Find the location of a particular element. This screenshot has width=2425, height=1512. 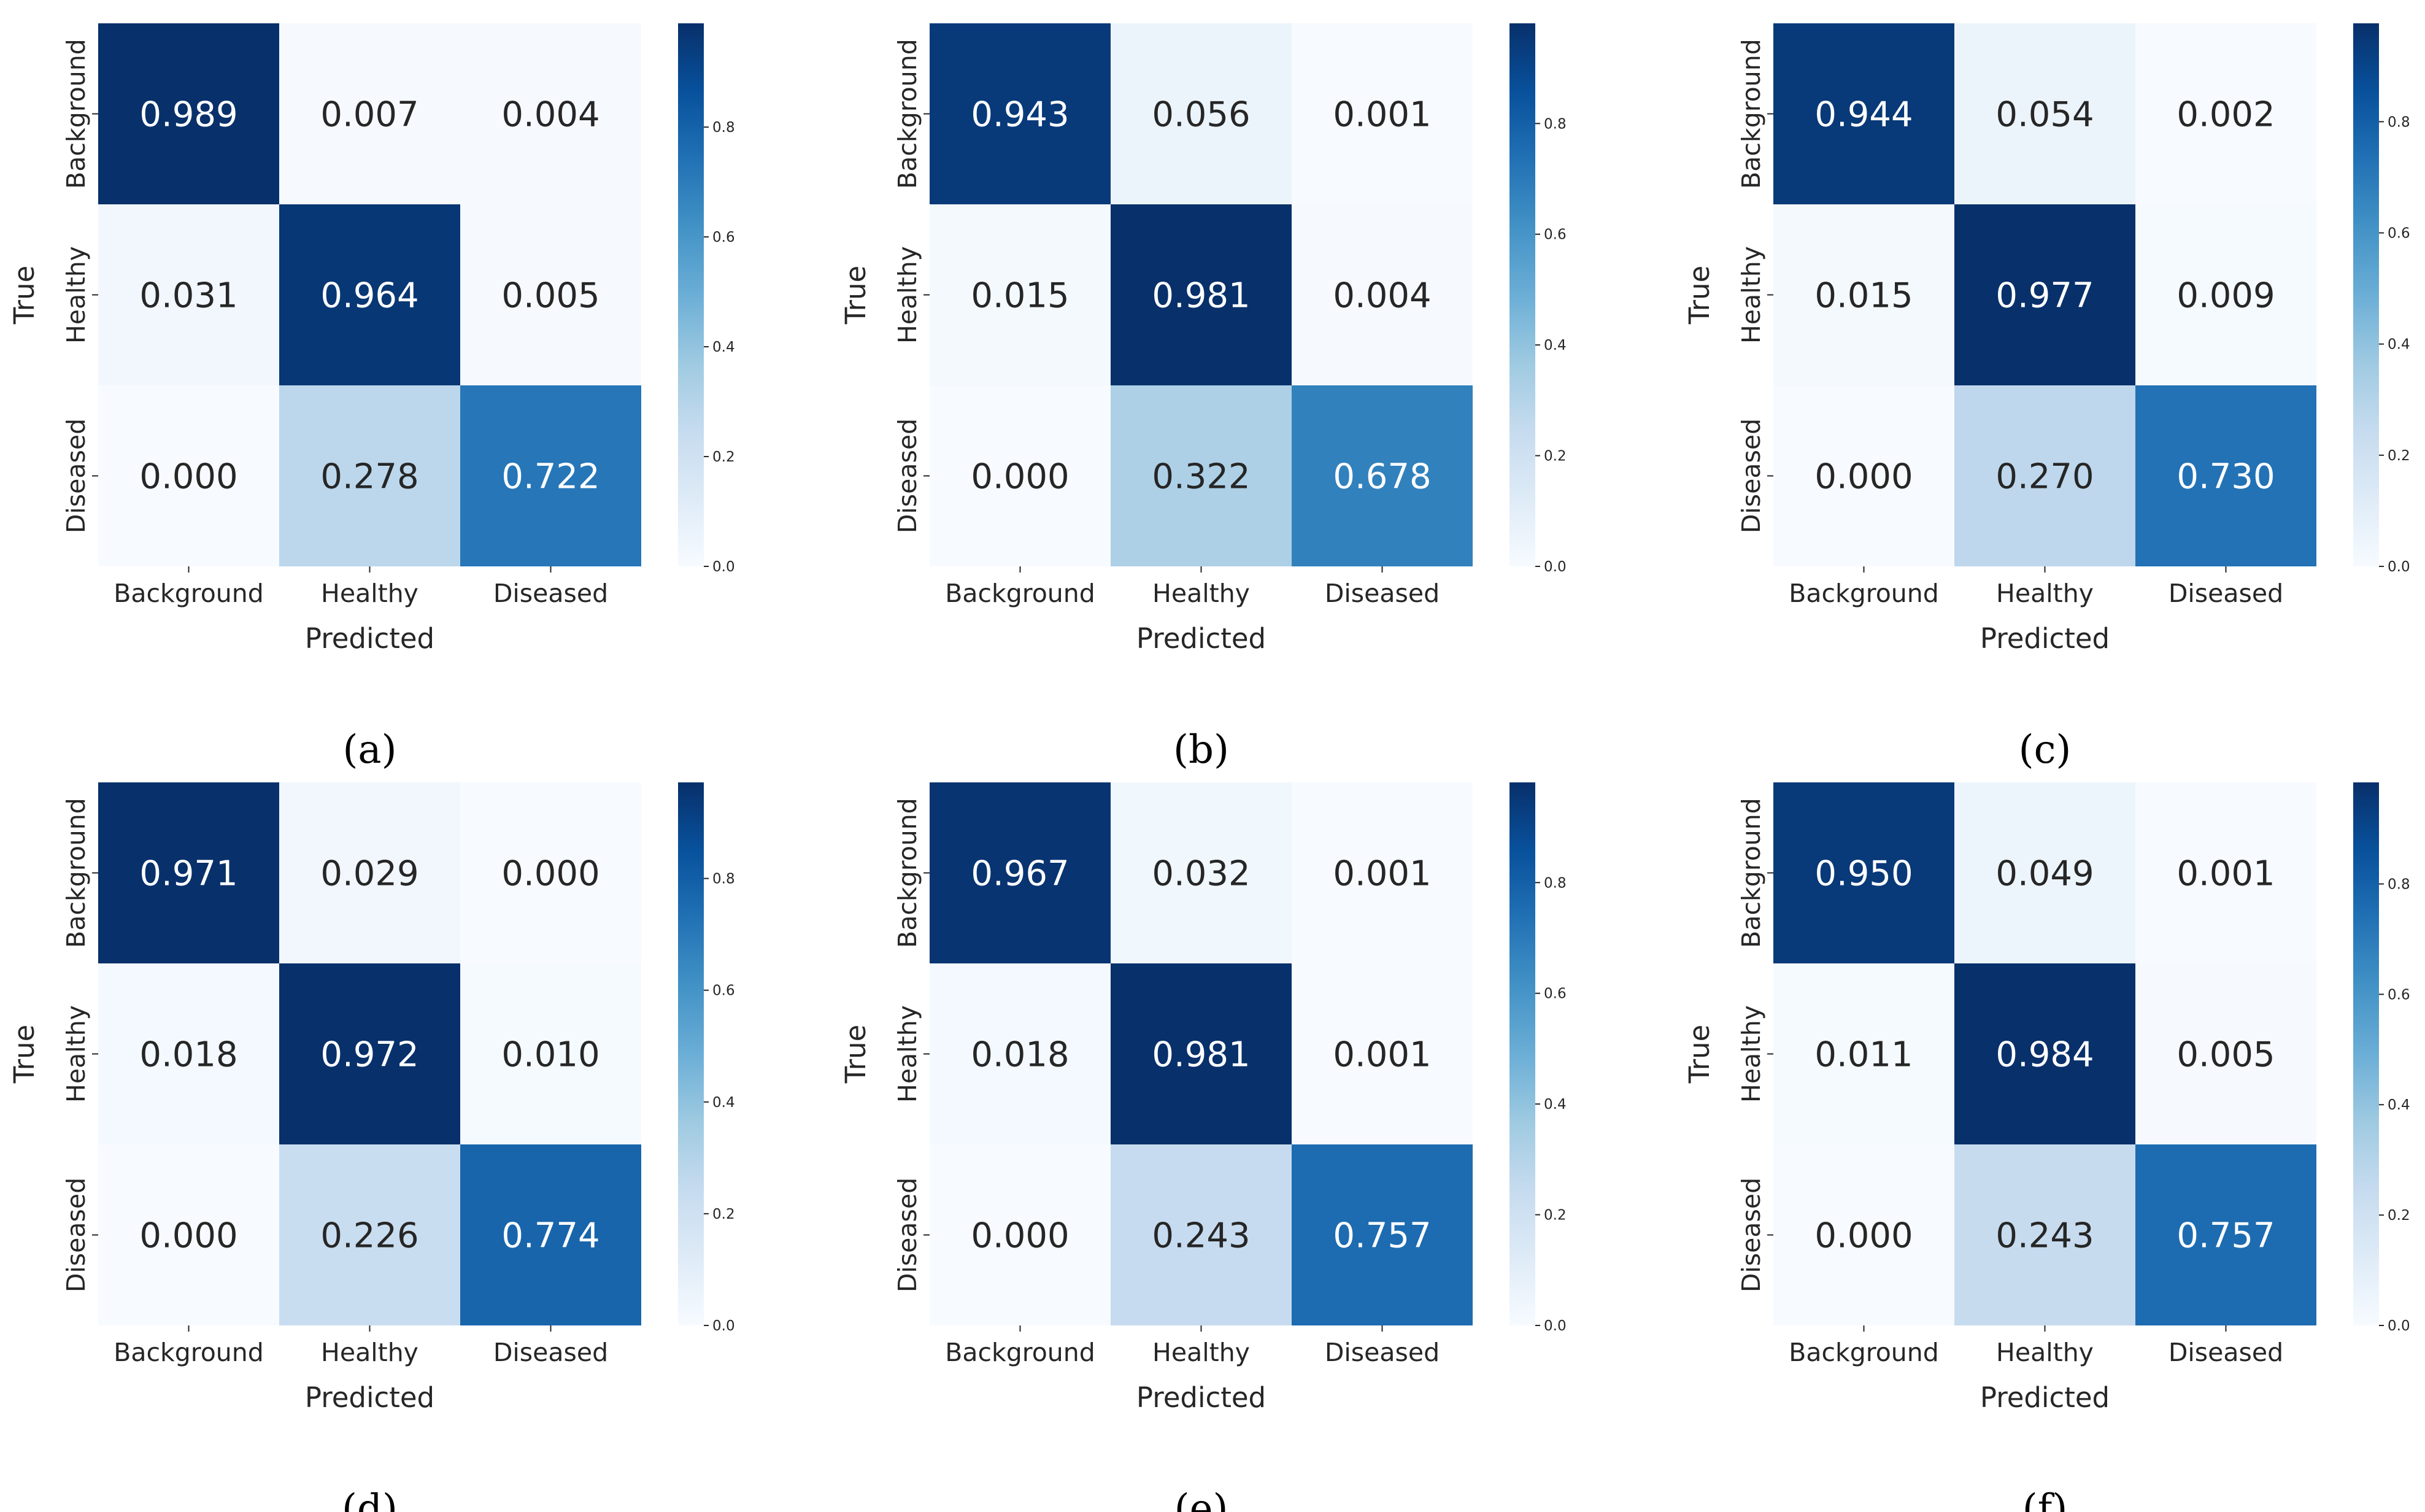

cell-value-label: 0.722 is located at coordinates (550, 477).